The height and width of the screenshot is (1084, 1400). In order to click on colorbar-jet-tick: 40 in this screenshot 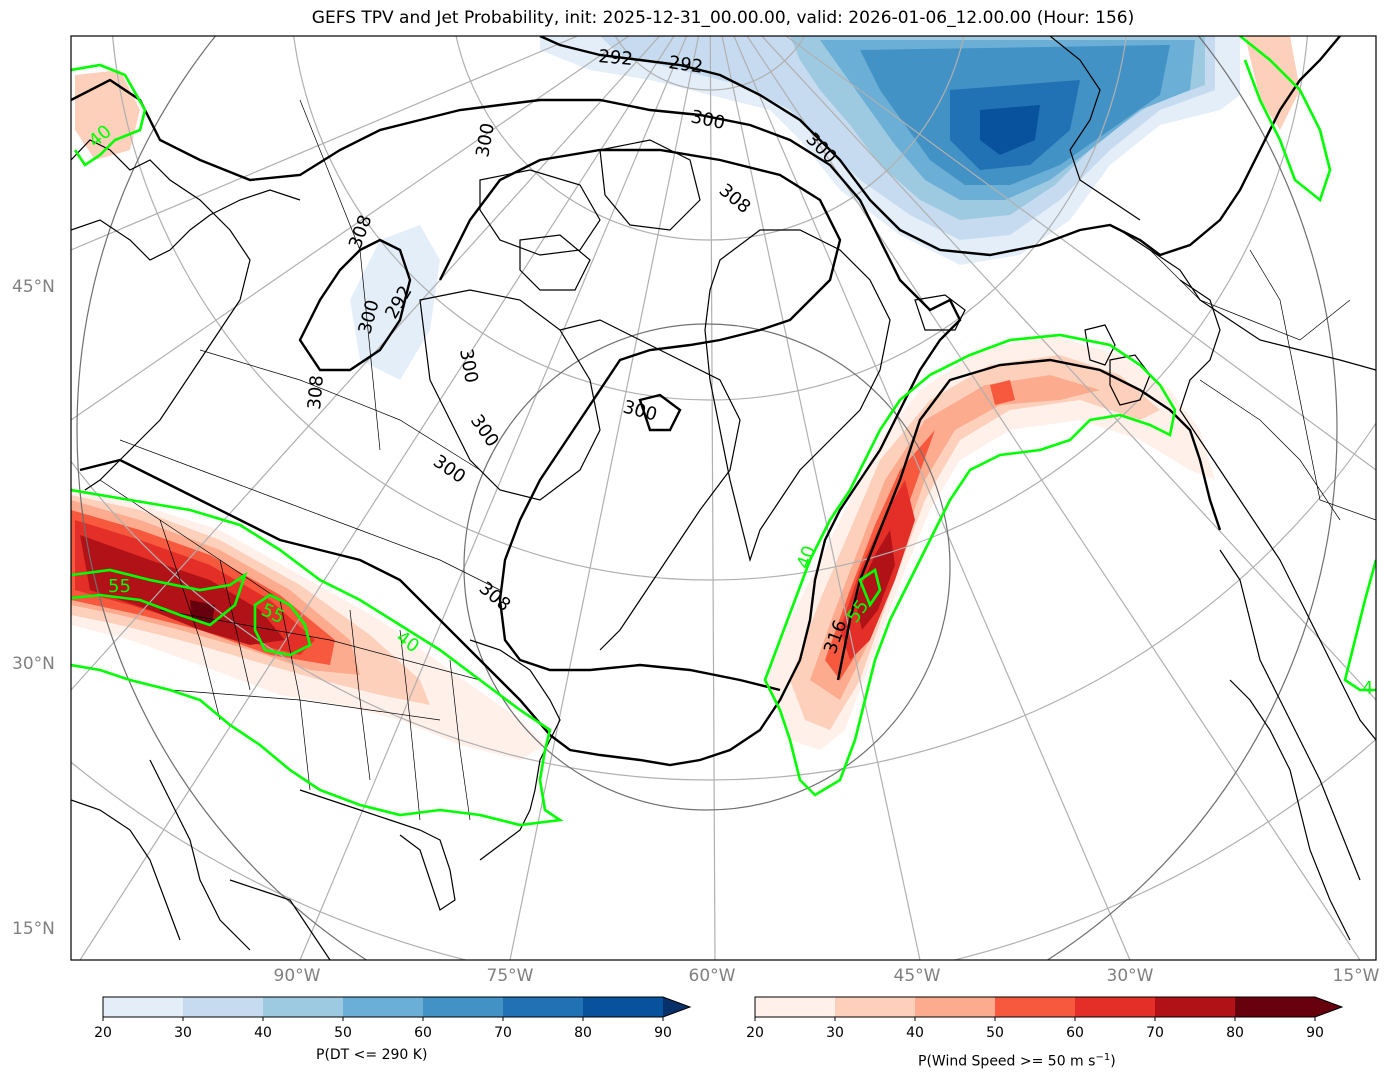, I will do `click(915, 1033)`.